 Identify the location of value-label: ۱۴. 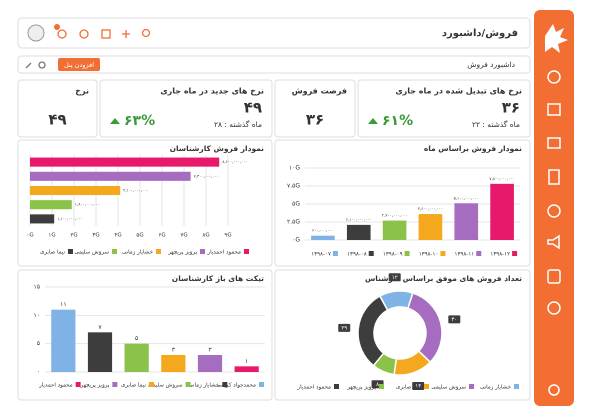
(418, 386).